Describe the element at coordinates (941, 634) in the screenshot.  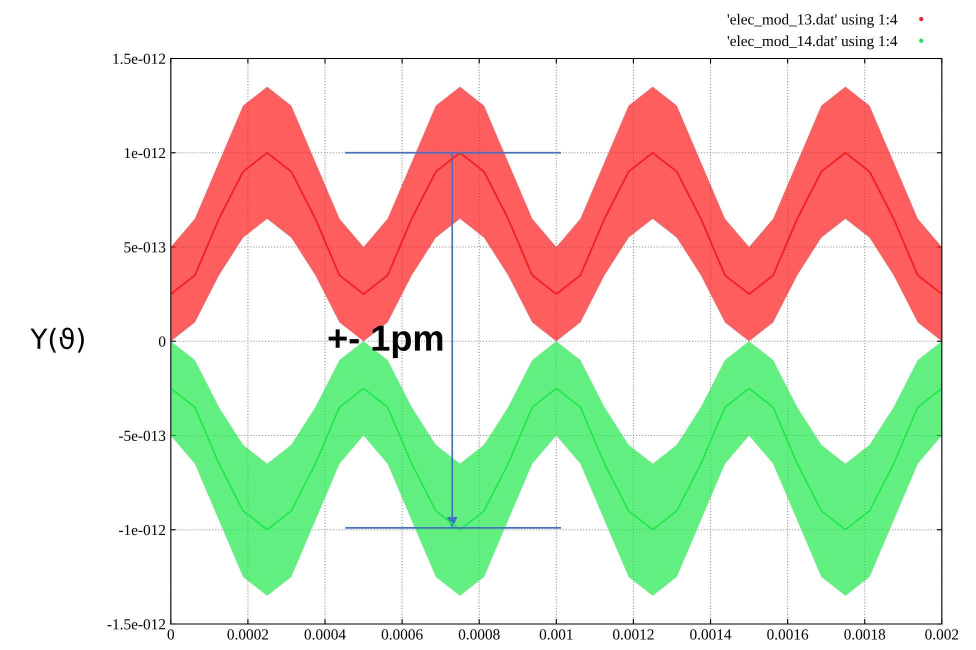
I see `x-tick-label: 0.002` at that location.